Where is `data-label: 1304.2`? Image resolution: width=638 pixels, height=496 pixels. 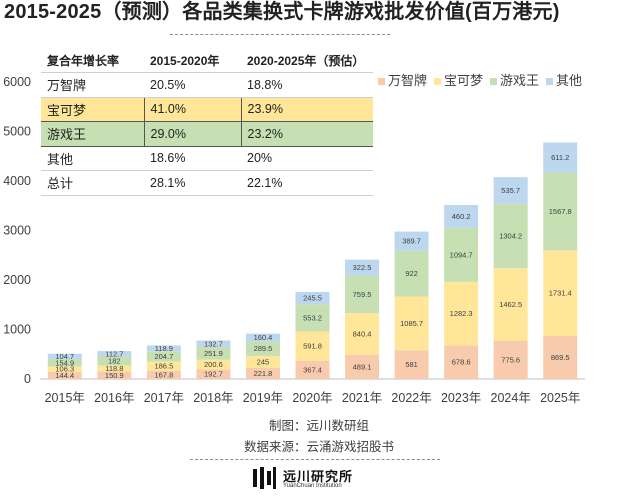 data-label: 1304.2 is located at coordinates (510, 235).